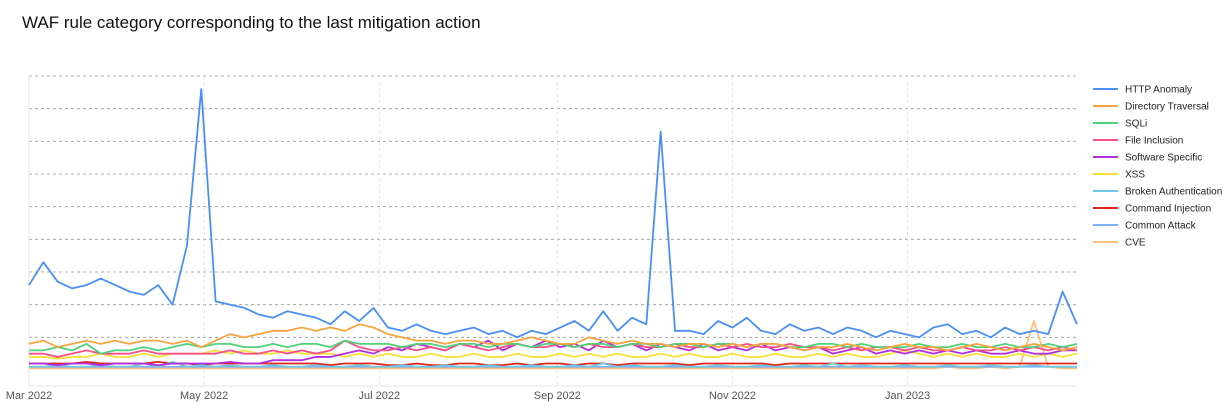 The width and height of the screenshot is (1231, 412). What do you see at coordinates (732, 396) in the screenshot?
I see `x-tick-label: Nov 2022` at bounding box center [732, 396].